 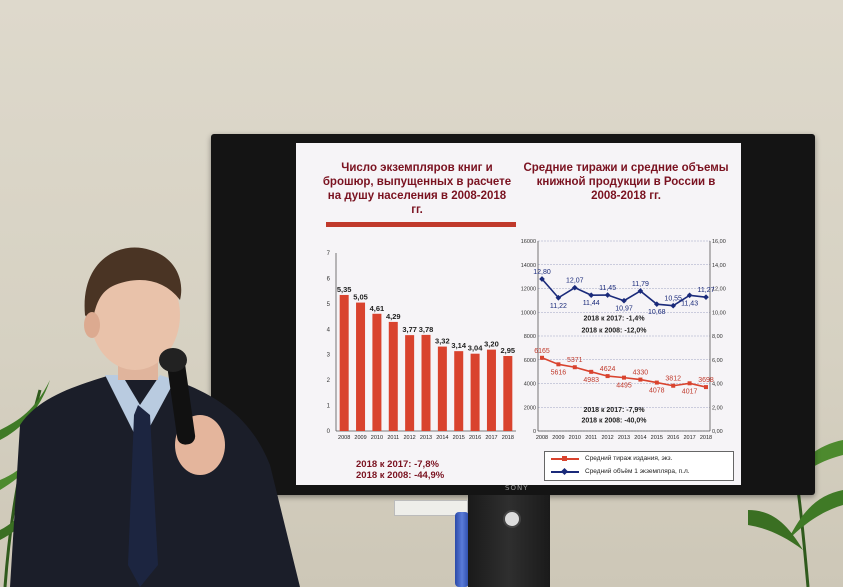 I want to click on right-chart-left-tick: 12000, so click(x=528, y=290).